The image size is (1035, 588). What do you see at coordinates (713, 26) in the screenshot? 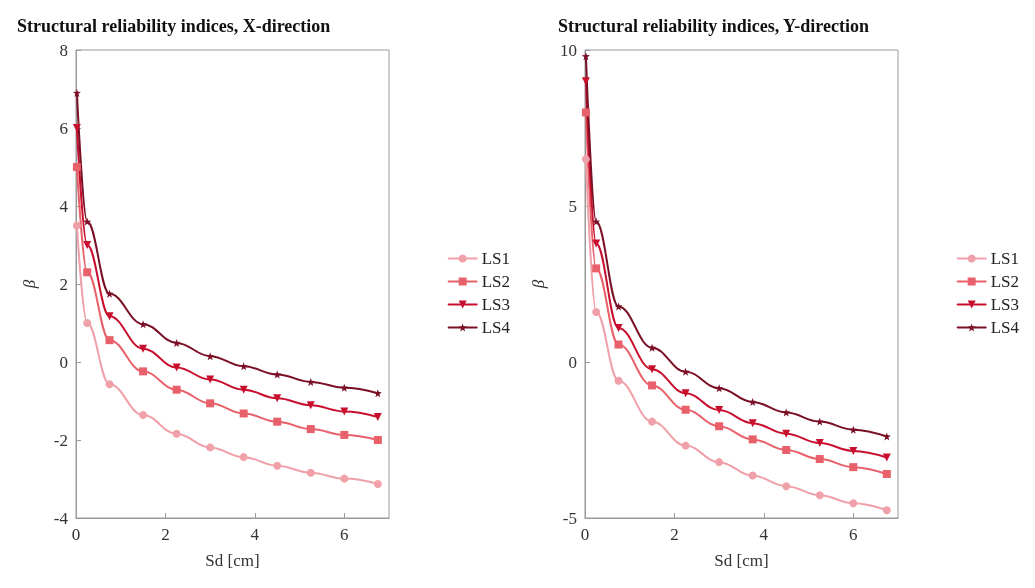
I see `chart-title: Structural reliability indices, Y-direction` at bounding box center [713, 26].